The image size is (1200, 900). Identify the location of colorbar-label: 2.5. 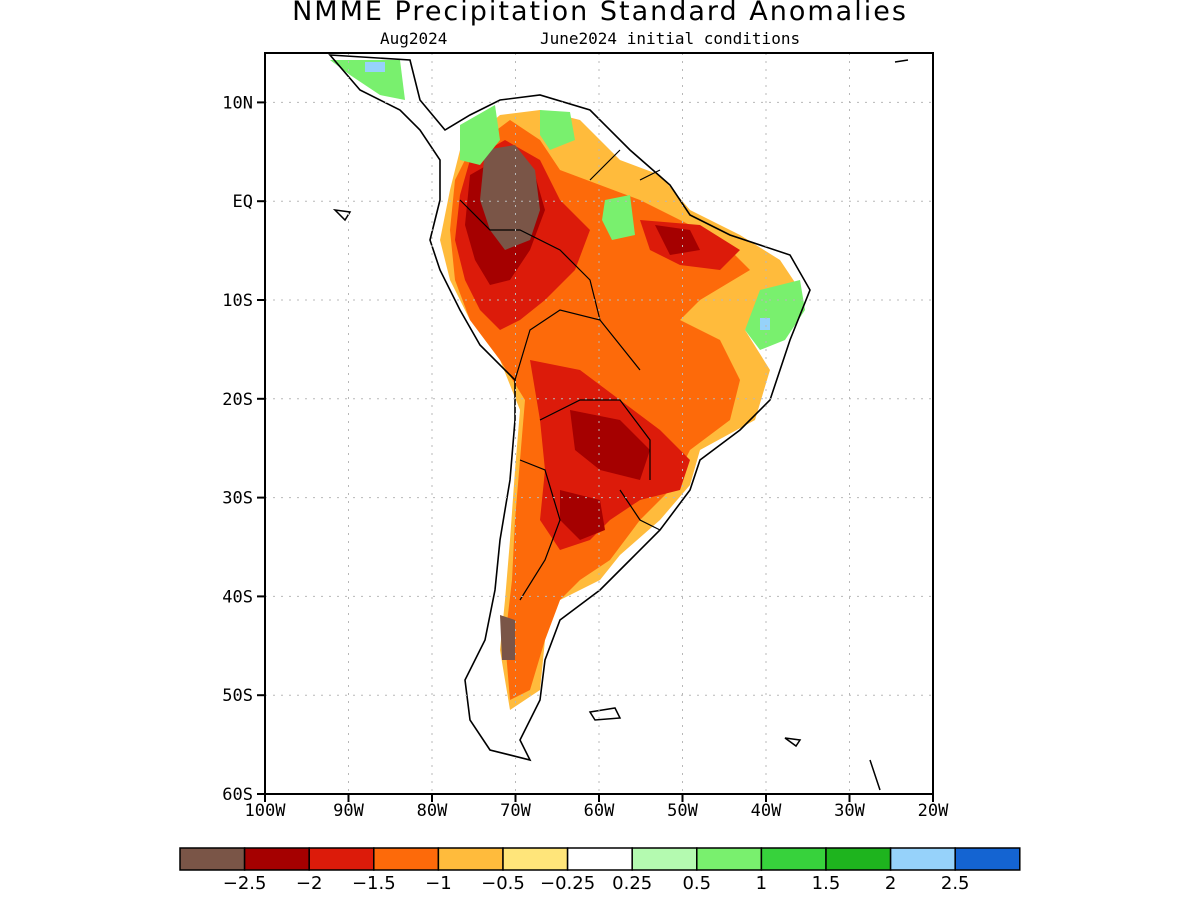
(955, 883).